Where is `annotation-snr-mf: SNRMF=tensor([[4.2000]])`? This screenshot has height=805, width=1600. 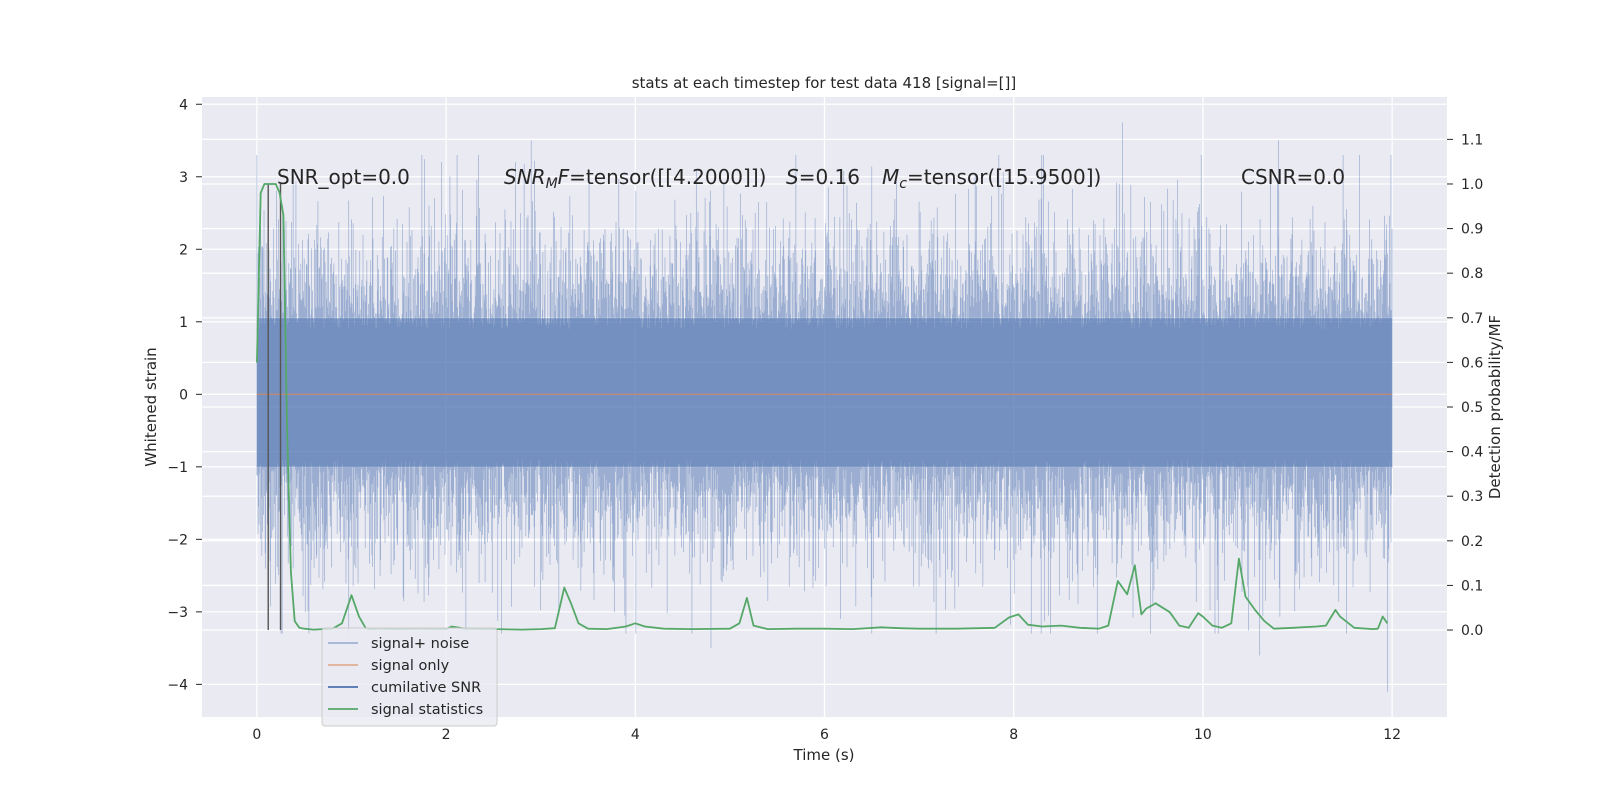 annotation-snr-mf: SNRMF=tensor([[4.2000]]) is located at coordinates (635, 178).